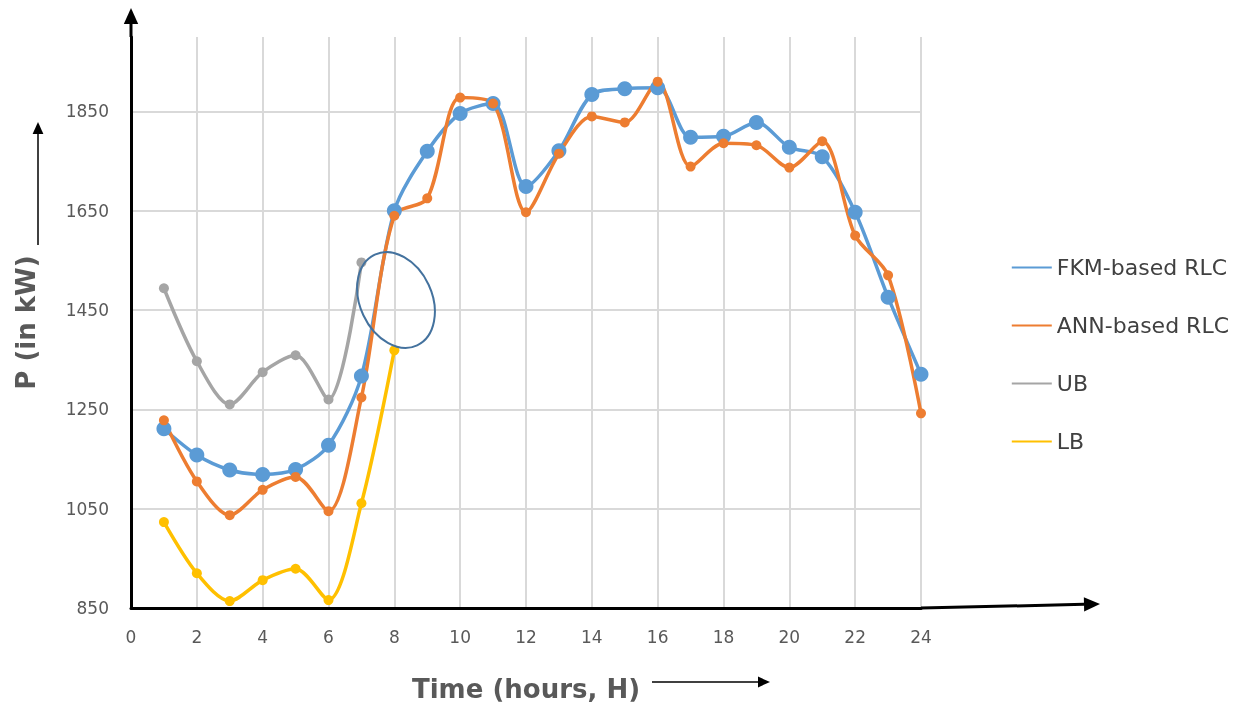 The height and width of the screenshot is (709, 1244). Describe the element at coordinates (87, 210) in the screenshot. I see `y-tick-label: 1650` at that location.